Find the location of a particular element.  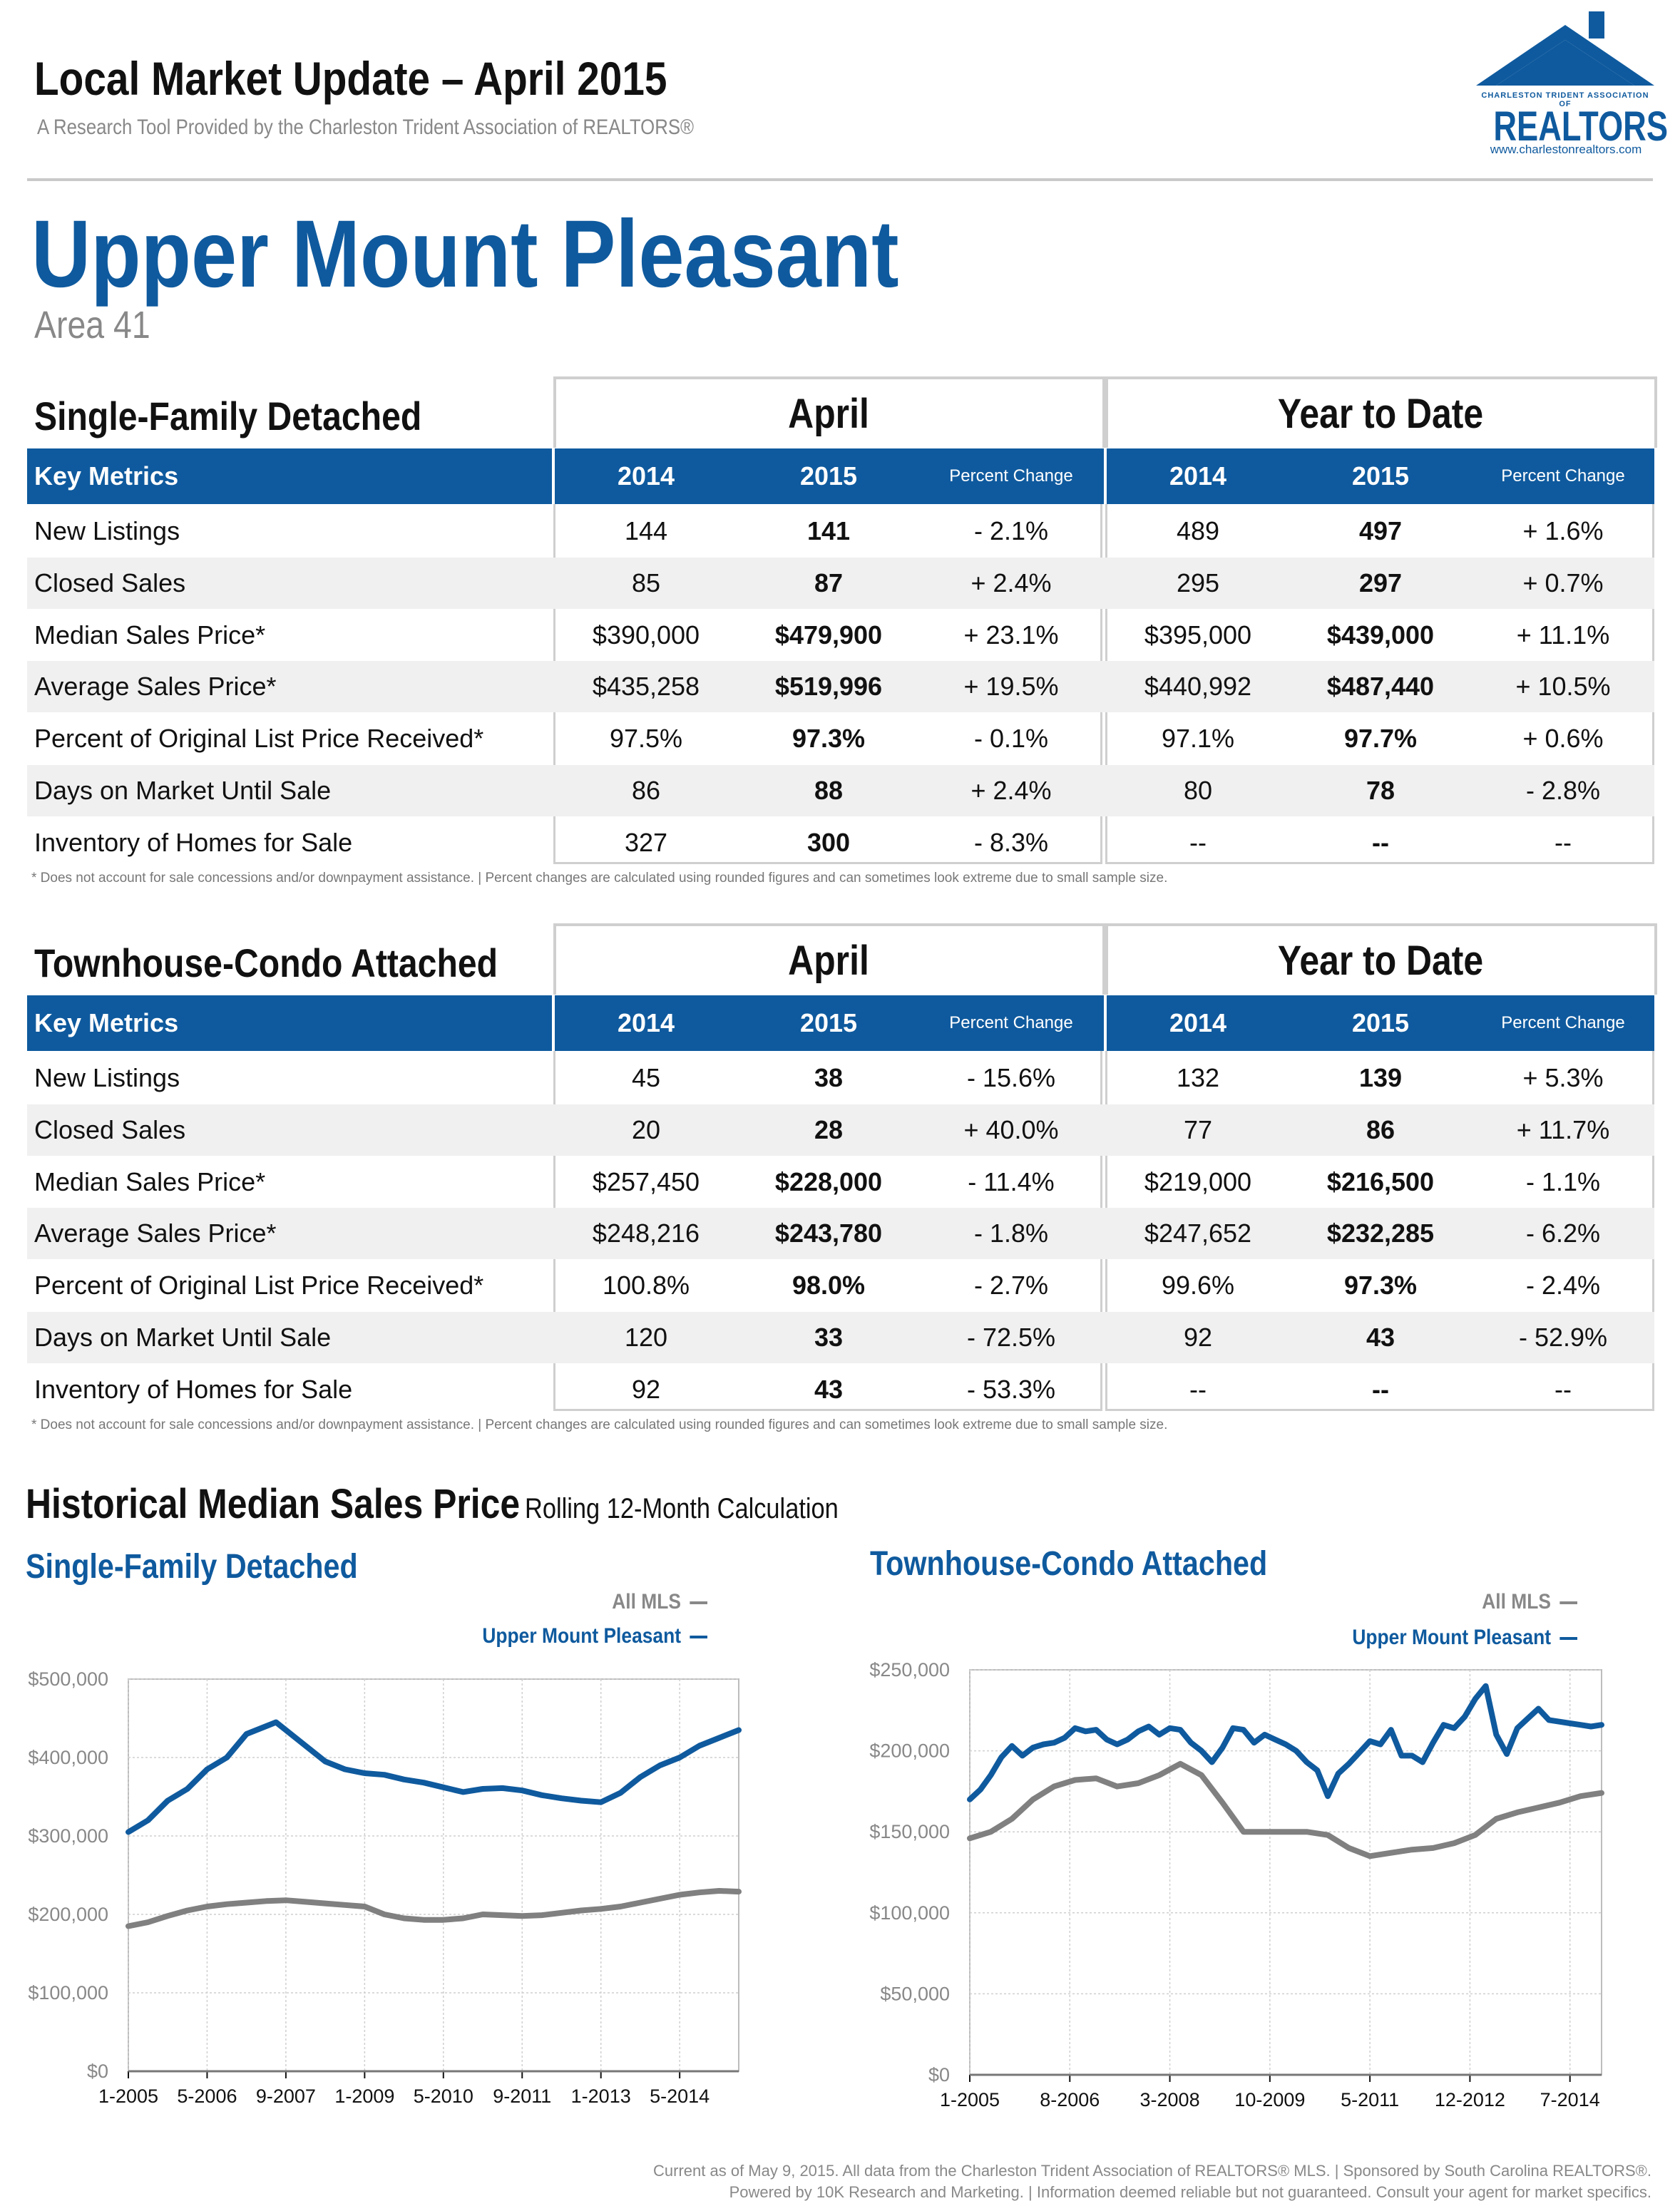

section-title: Single-Family Detached is located at coordinates (228, 416).